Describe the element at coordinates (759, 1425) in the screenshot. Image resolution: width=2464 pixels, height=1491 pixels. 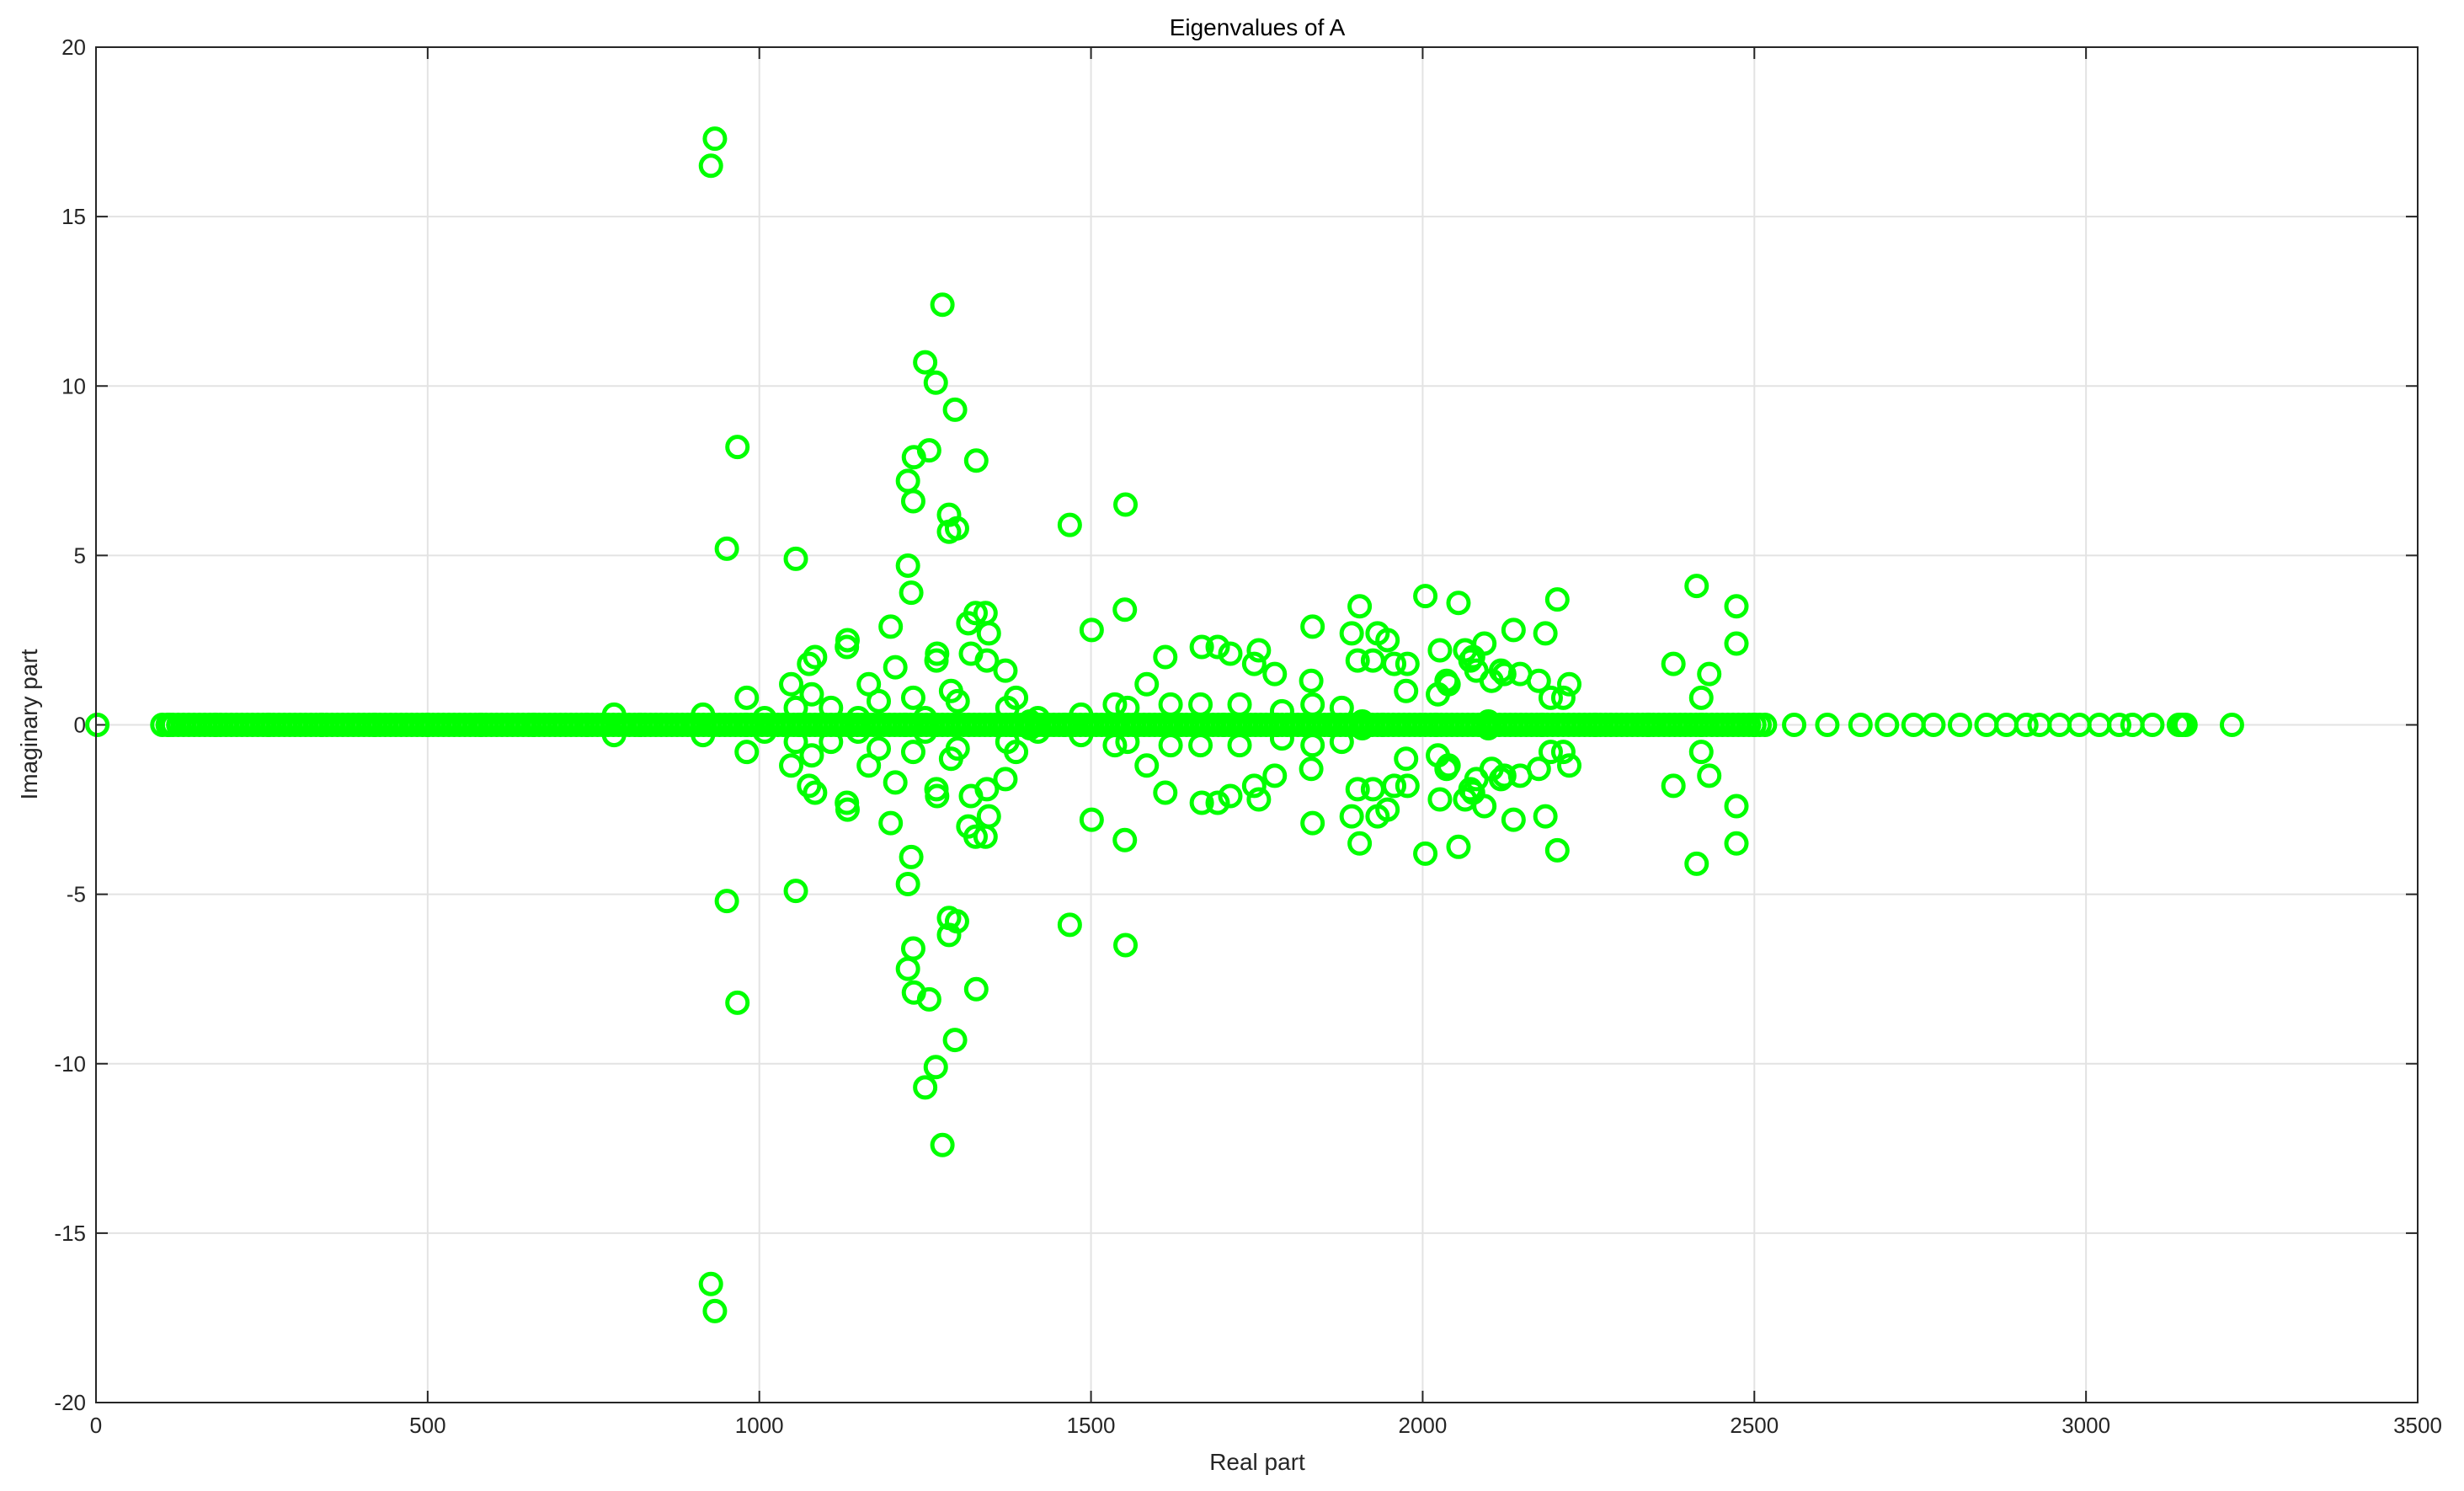
I see `x-tick-label: 1000` at that location.